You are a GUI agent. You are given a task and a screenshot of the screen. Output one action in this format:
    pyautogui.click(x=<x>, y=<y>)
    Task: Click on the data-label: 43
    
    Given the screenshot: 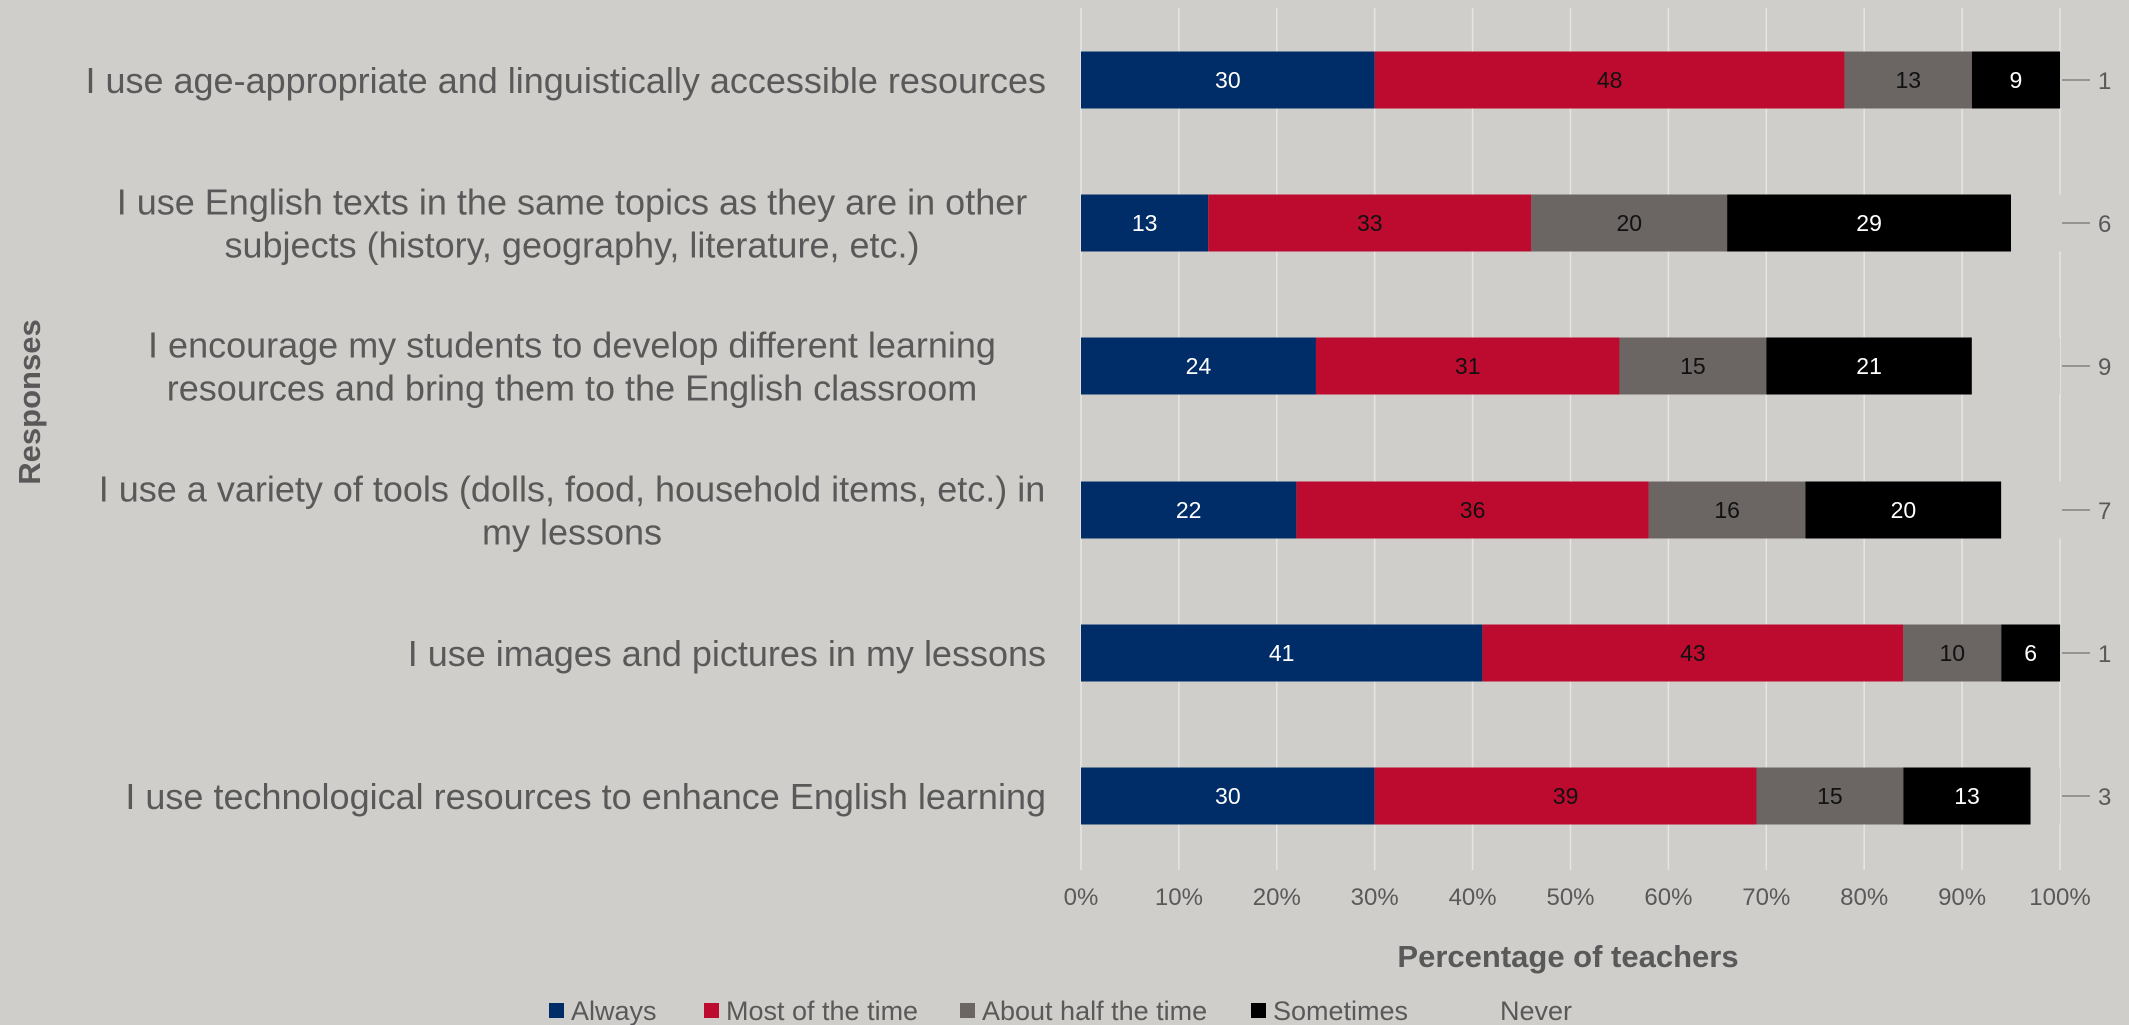 What is the action you would take?
    pyautogui.click(x=1693, y=653)
    